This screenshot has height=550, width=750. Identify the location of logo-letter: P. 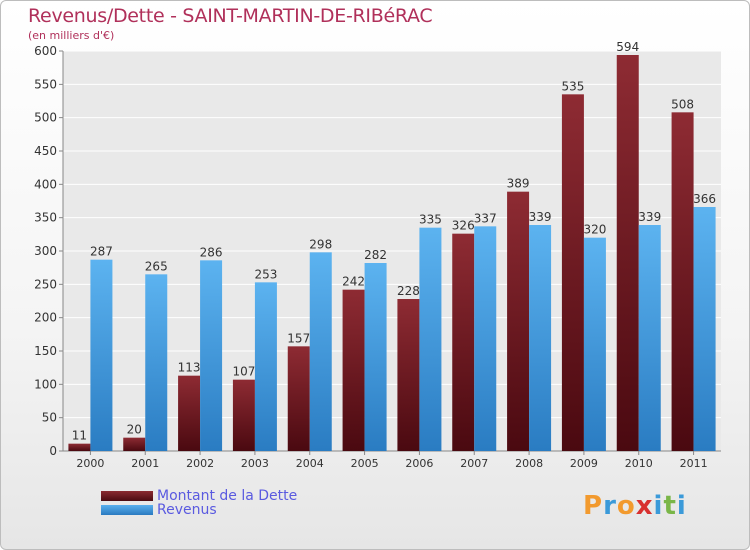
(593, 506).